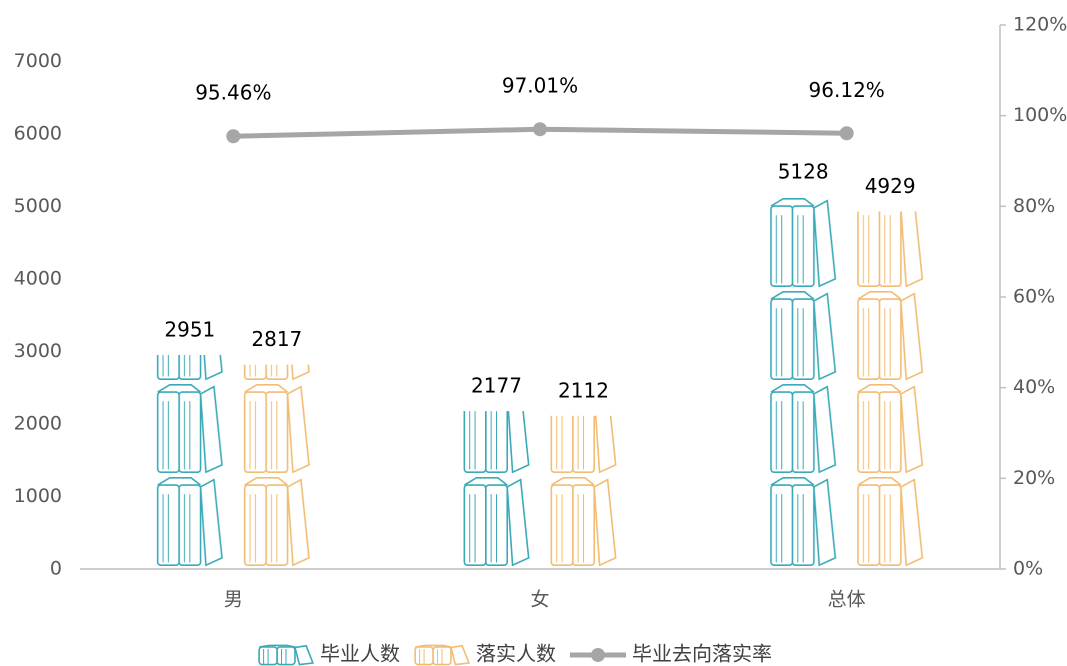  What do you see at coordinates (38, 496) in the screenshot?
I see `y-tick-label: 1000` at bounding box center [38, 496].